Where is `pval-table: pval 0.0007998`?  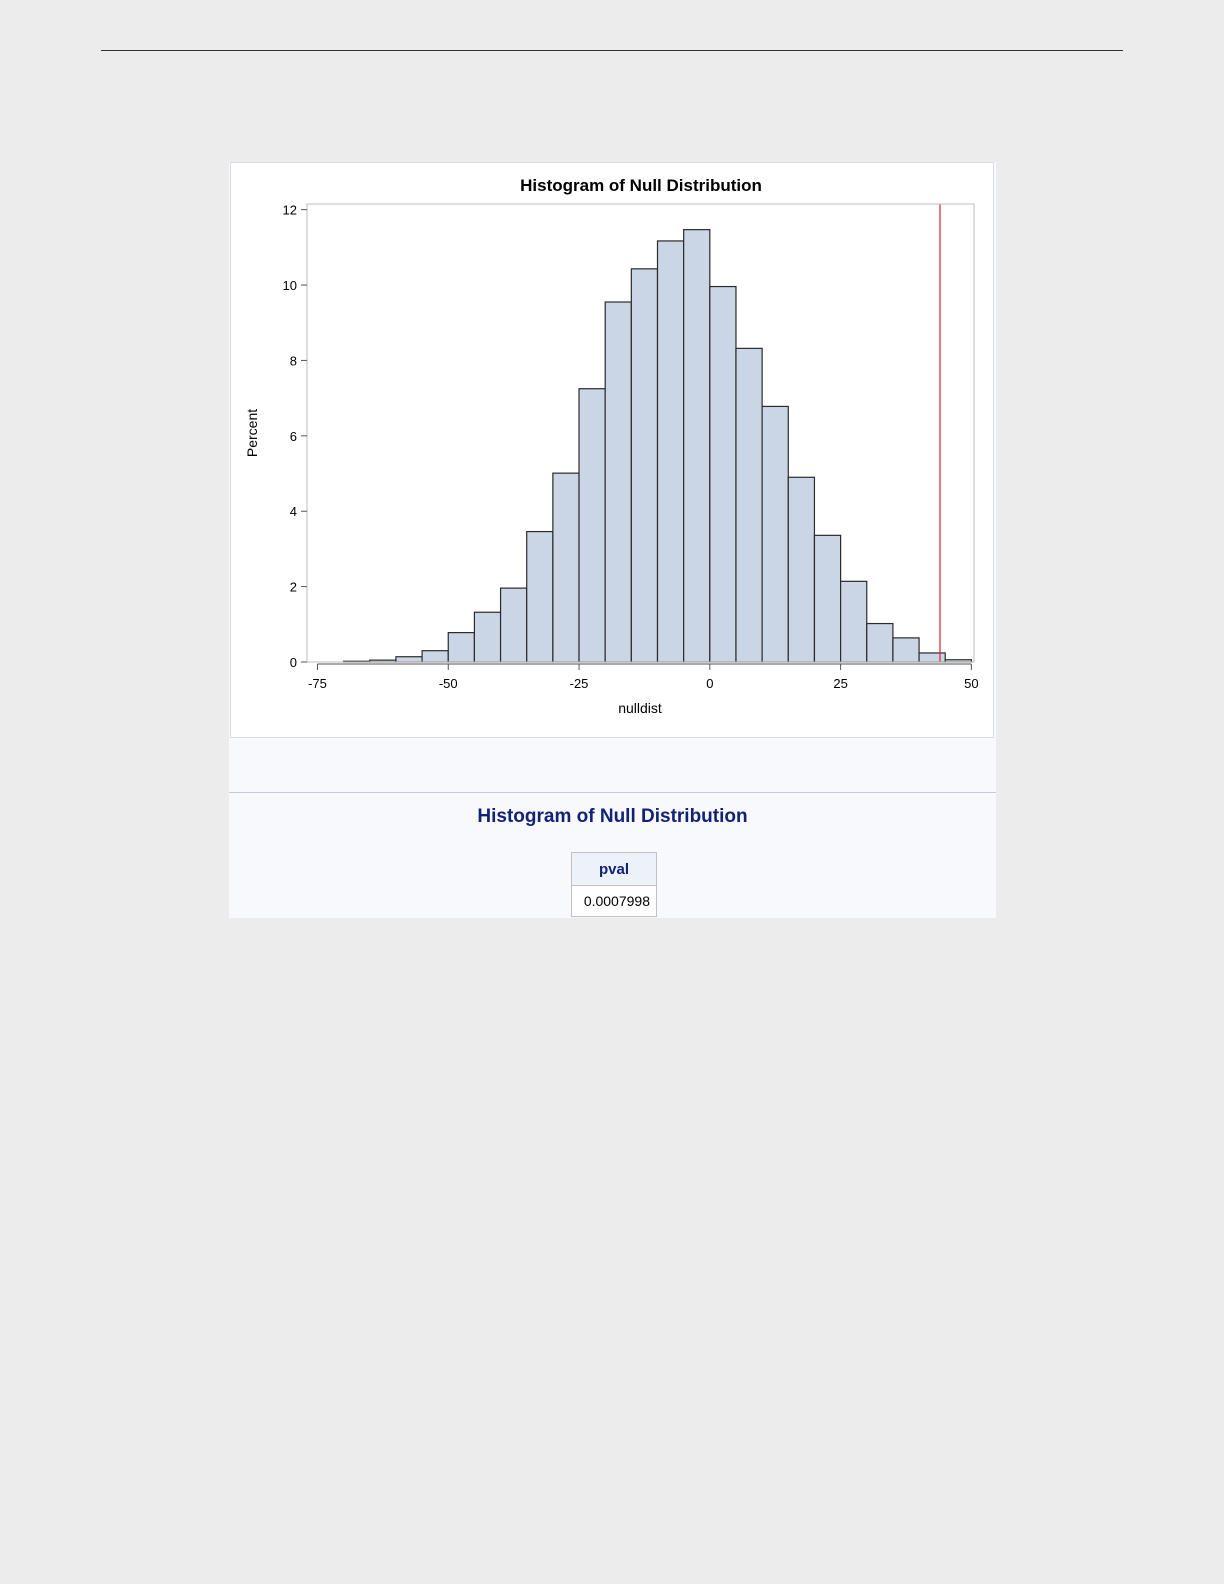
pval-table: pval 0.0007998 is located at coordinates (614, 884).